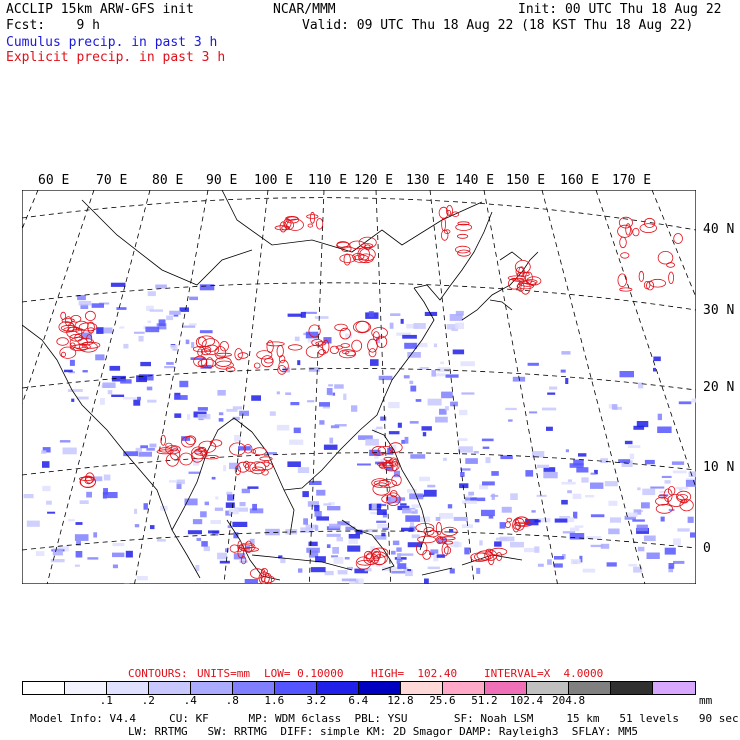  What do you see at coordinates (484, 700) in the screenshot?
I see `colorbar-tick: 51.2` at bounding box center [484, 700].